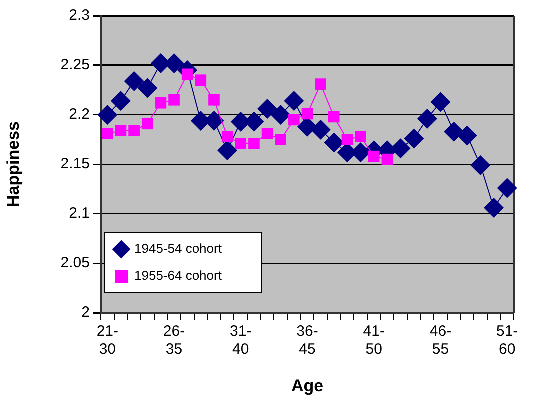 This screenshot has width=533, height=401. I want to click on x-tick-label: 26-35, so click(174, 340).